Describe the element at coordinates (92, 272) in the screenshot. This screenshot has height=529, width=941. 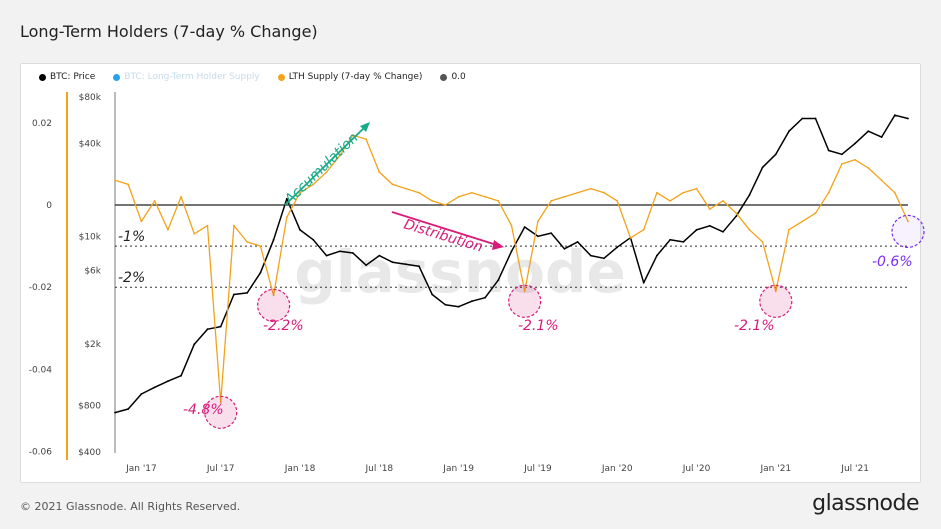
I see `right-axis-tick-3: $6k` at that location.